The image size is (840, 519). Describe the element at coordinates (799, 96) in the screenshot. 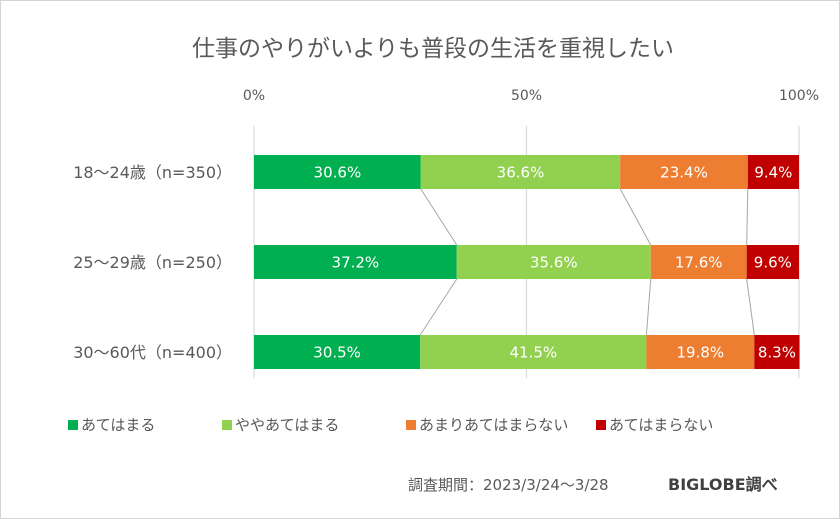

I see `x-tick-label: 100%` at that location.